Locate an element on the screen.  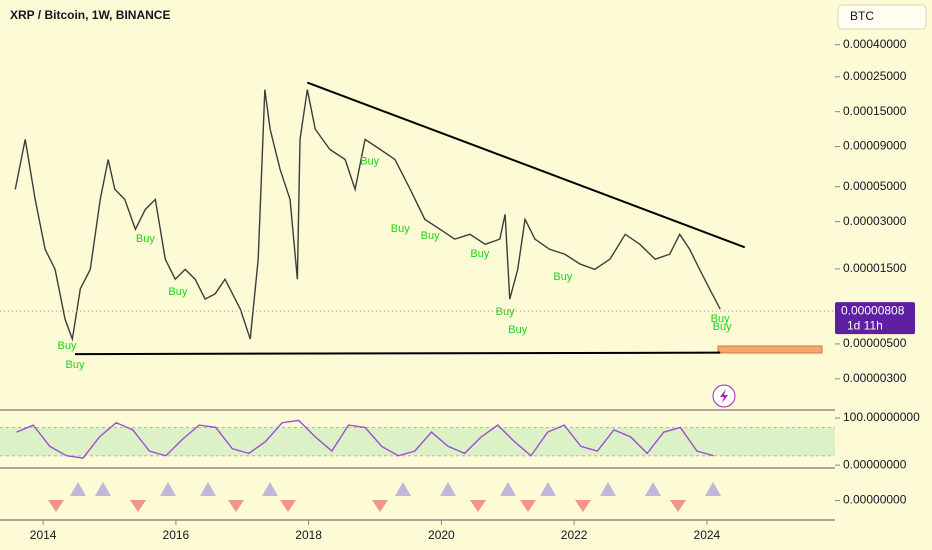
y-tick-label: 100.00000000 is located at coordinates (881, 417).